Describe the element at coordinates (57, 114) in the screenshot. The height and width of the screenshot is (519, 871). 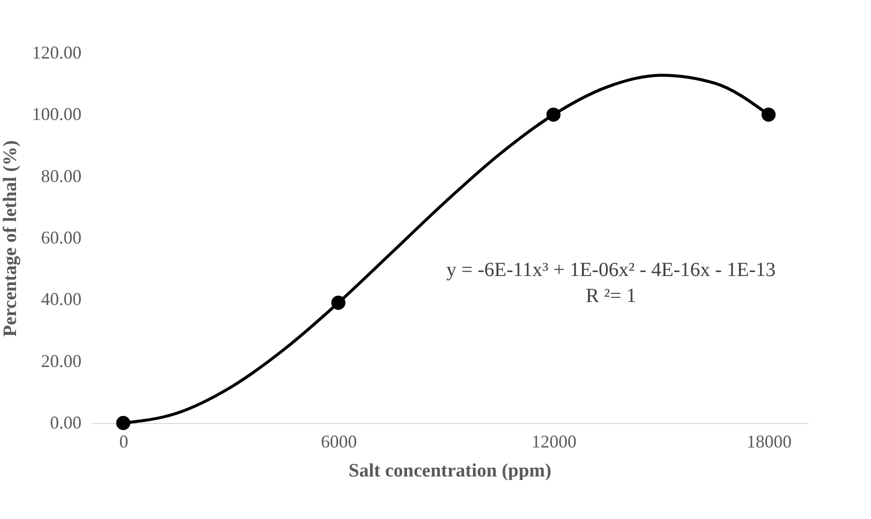
I see `y-tick-label: 100.00` at that location.